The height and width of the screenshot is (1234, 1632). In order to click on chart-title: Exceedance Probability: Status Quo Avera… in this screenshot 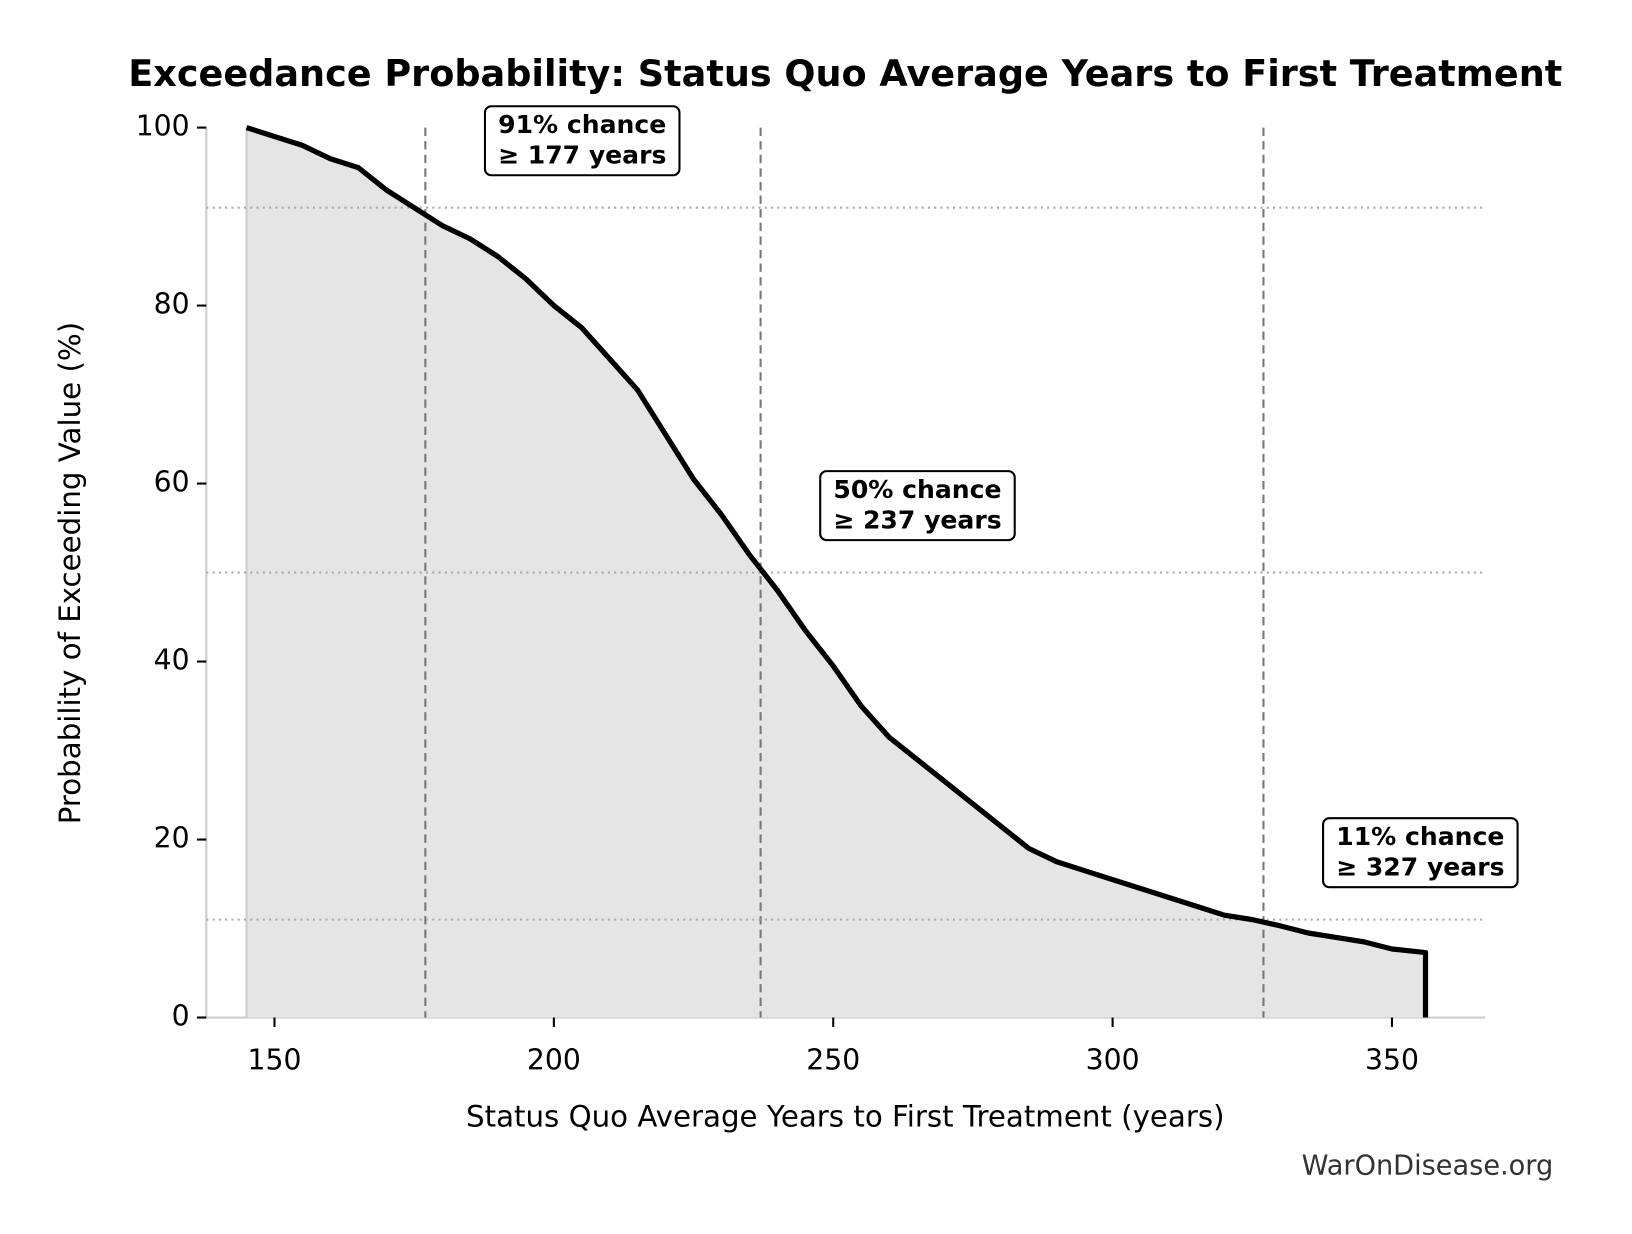, I will do `click(845, 73)`.